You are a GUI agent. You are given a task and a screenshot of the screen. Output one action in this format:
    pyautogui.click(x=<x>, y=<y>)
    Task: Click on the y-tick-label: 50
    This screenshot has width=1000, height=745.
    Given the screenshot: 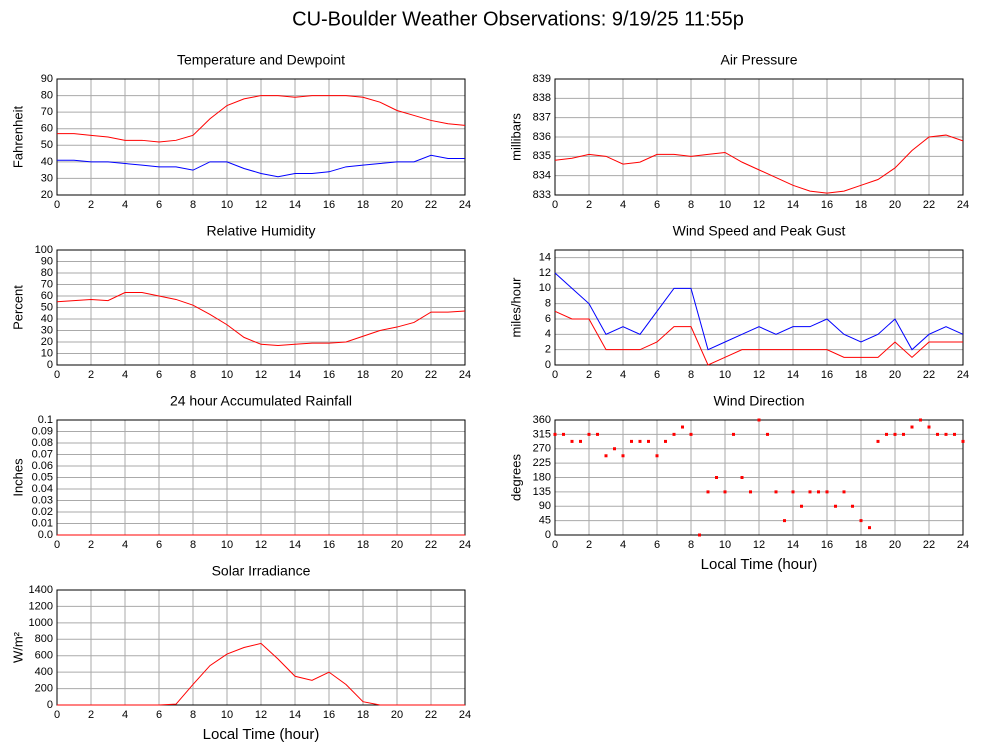 What is the action you would take?
    pyautogui.click(x=47, y=307)
    